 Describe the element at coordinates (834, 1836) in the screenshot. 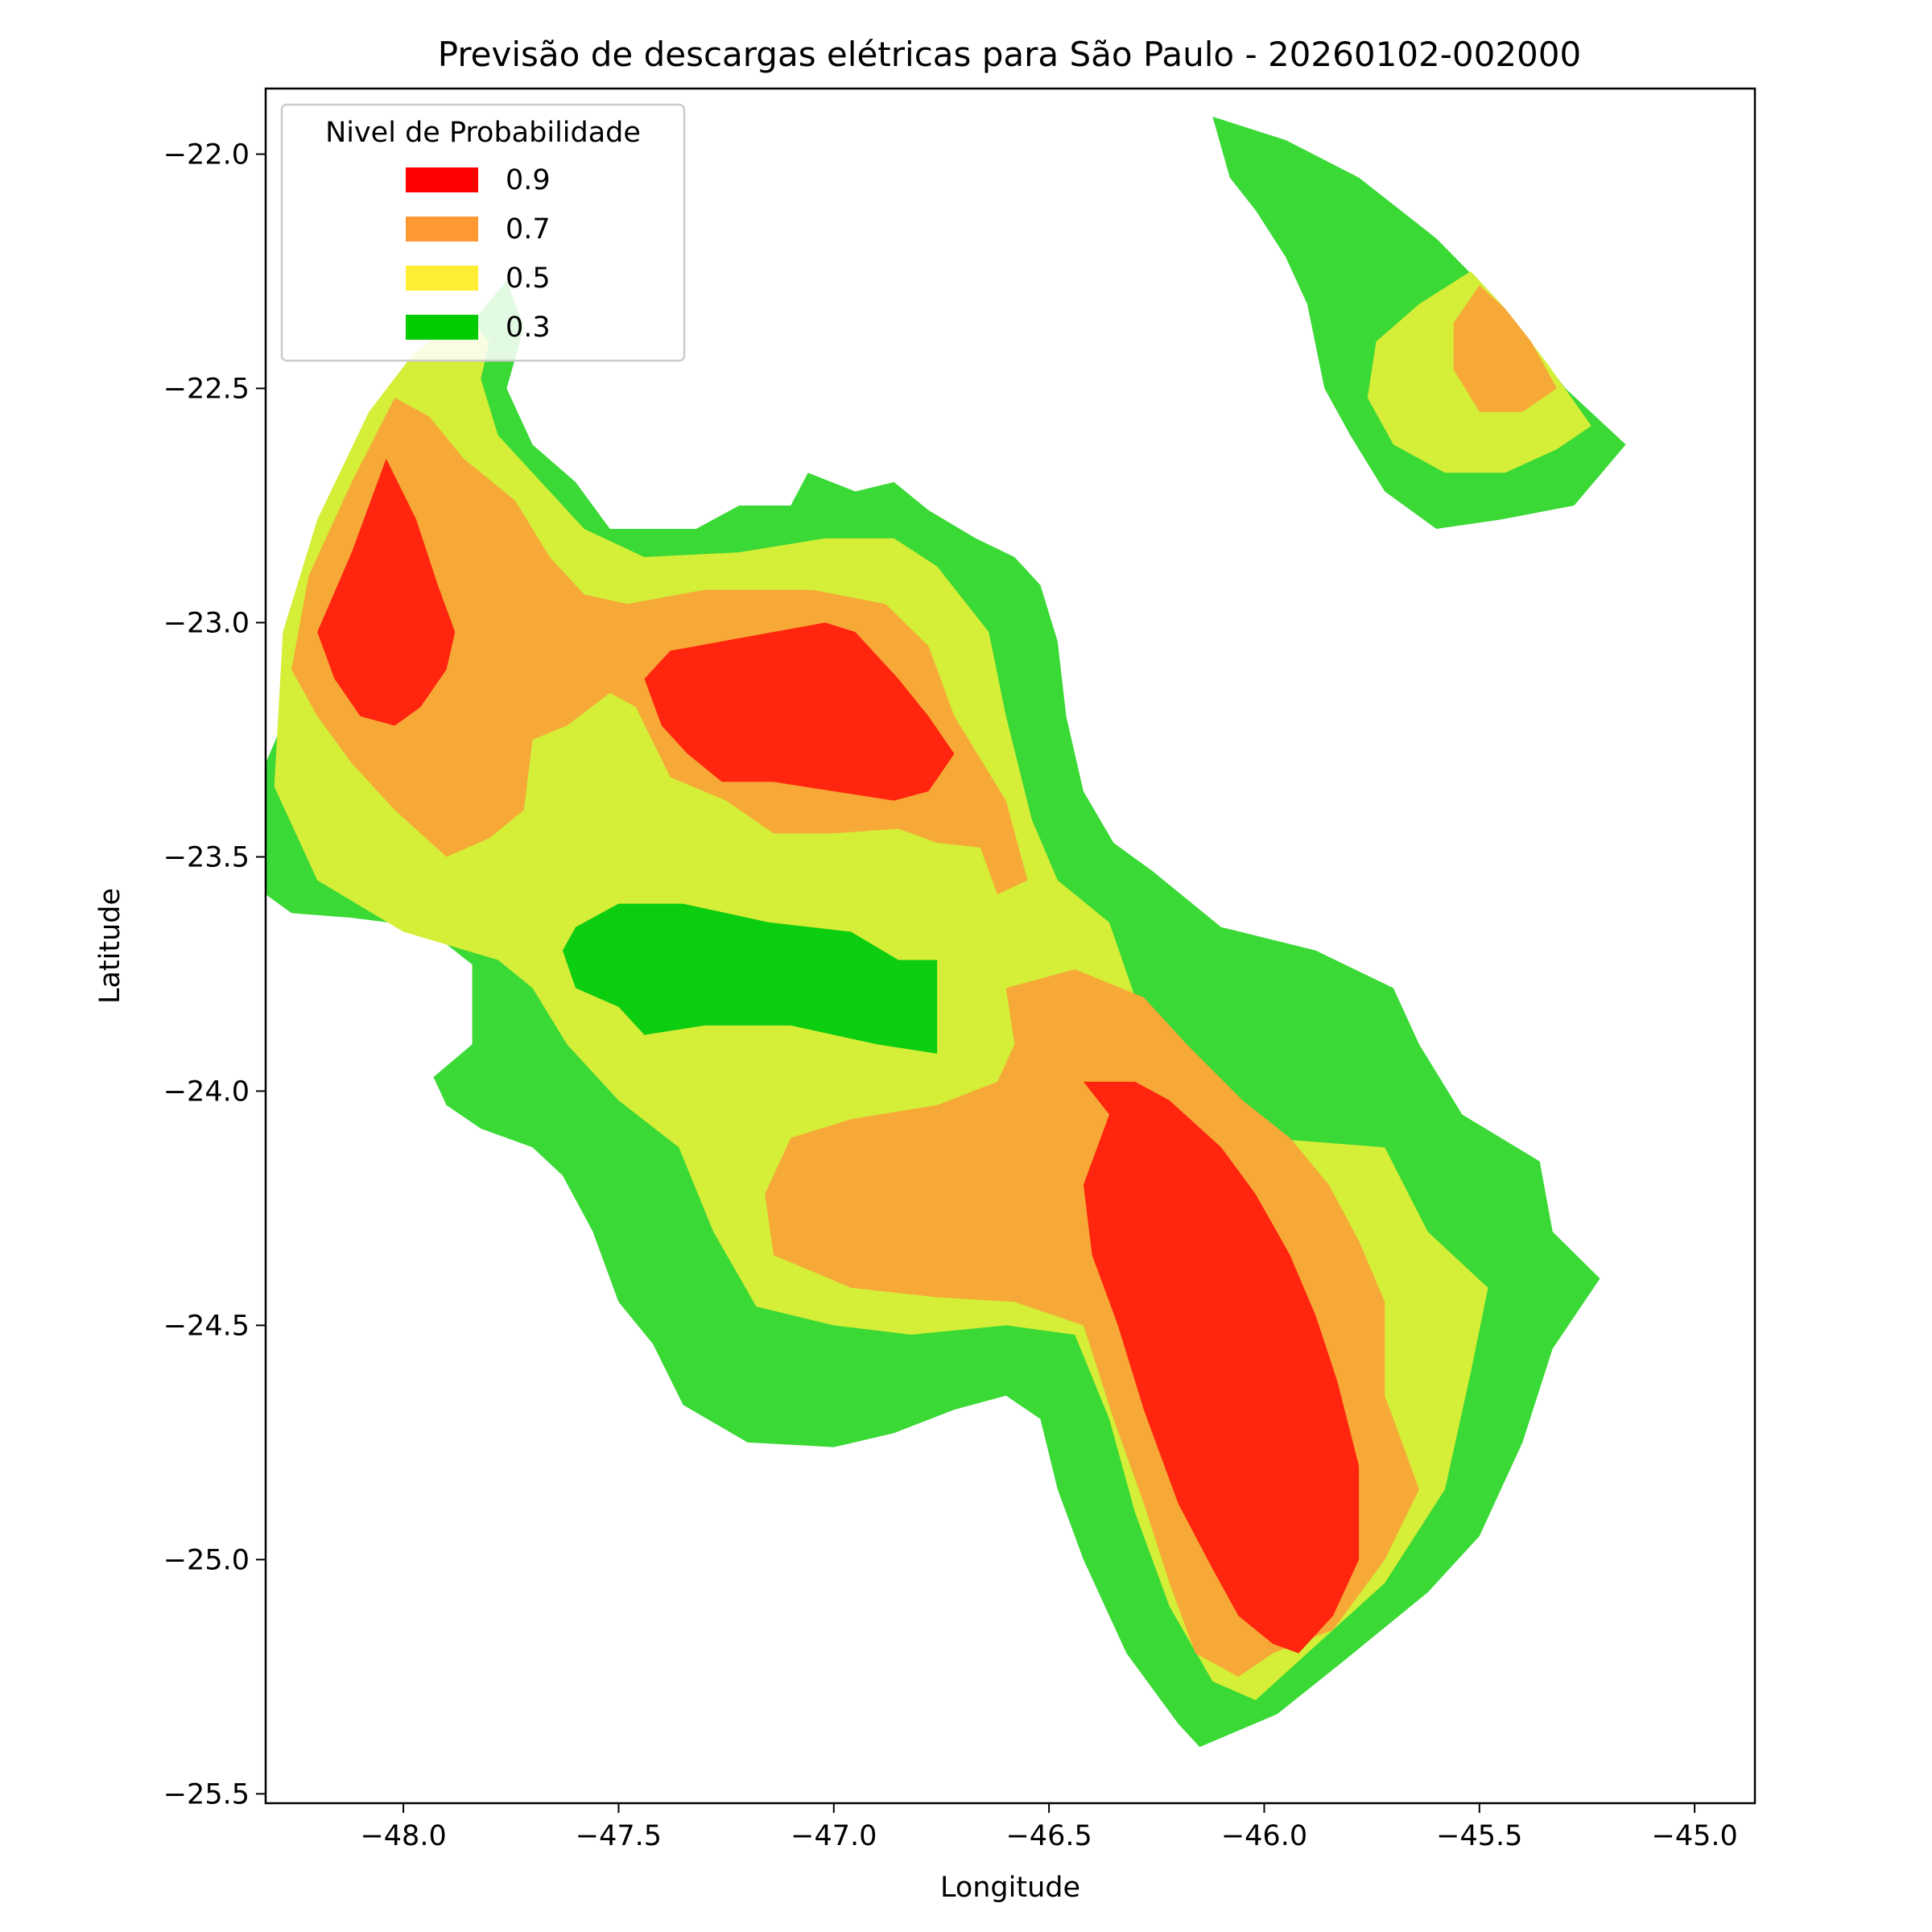

I see `x-tick-label: −47.0` at that location.